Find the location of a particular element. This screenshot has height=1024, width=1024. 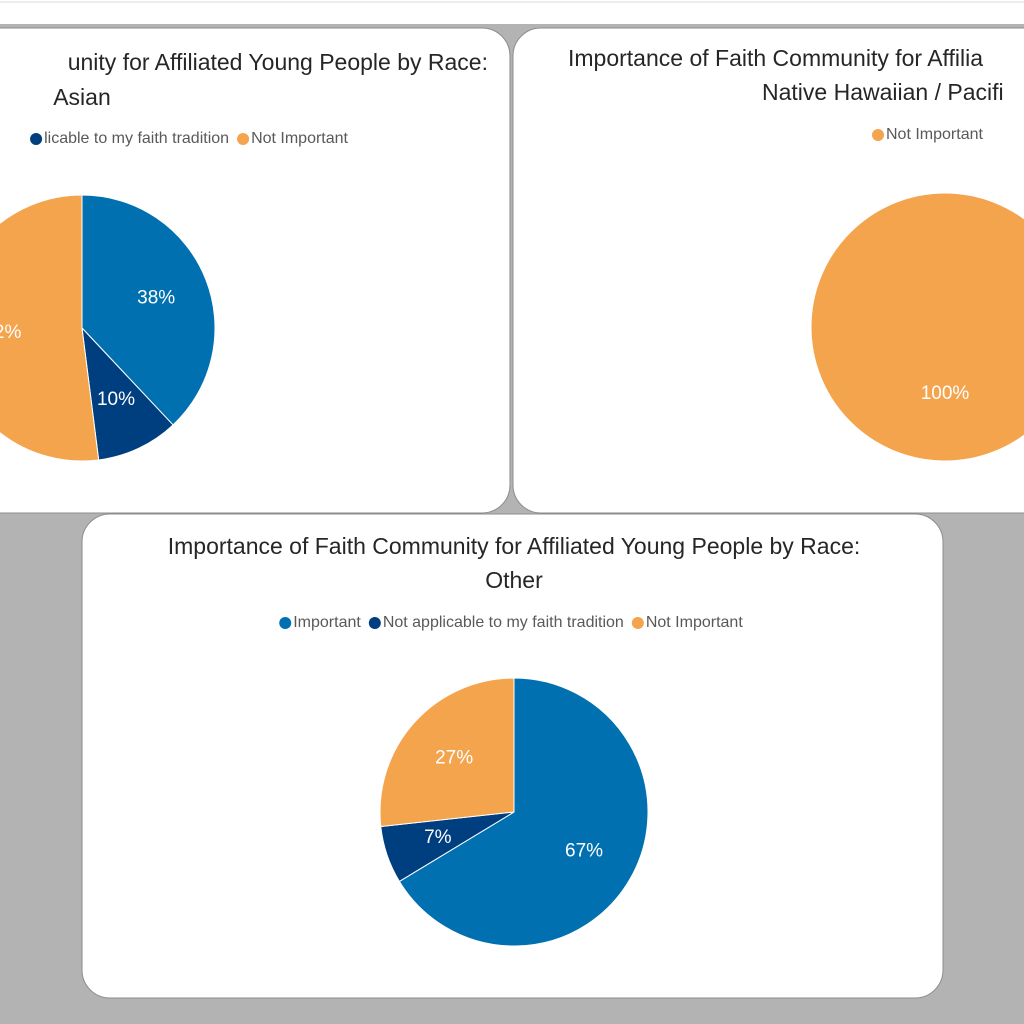

data-label: 27% is located at coordinates (454, 757).